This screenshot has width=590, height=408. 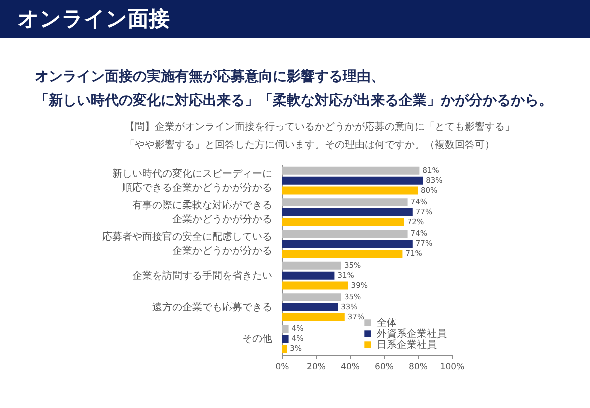 What do you see at coordinates (257, 339) in the screenshot?
I see `y-tick-label: その他` at bounding box center [257, 339].